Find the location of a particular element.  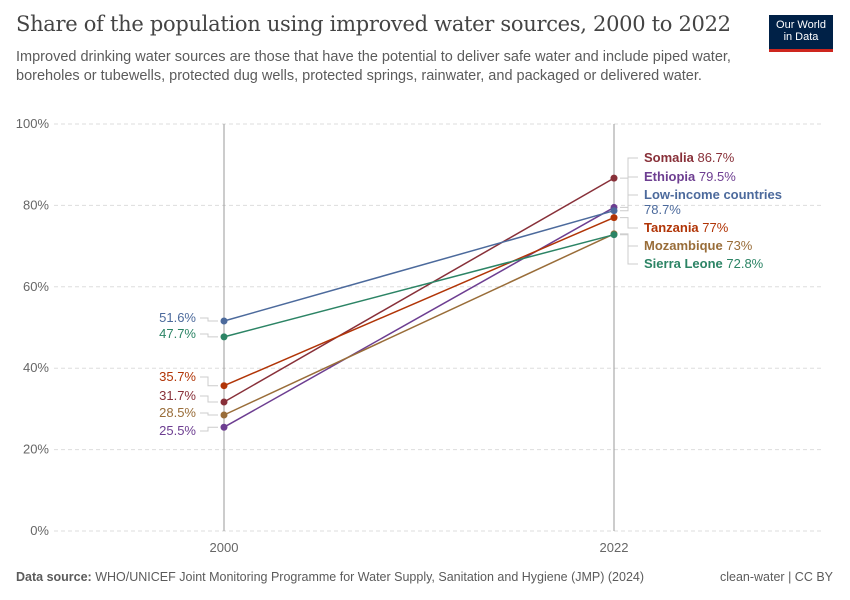

start-value-label: 47.7% is located at coordinates (177, 333).